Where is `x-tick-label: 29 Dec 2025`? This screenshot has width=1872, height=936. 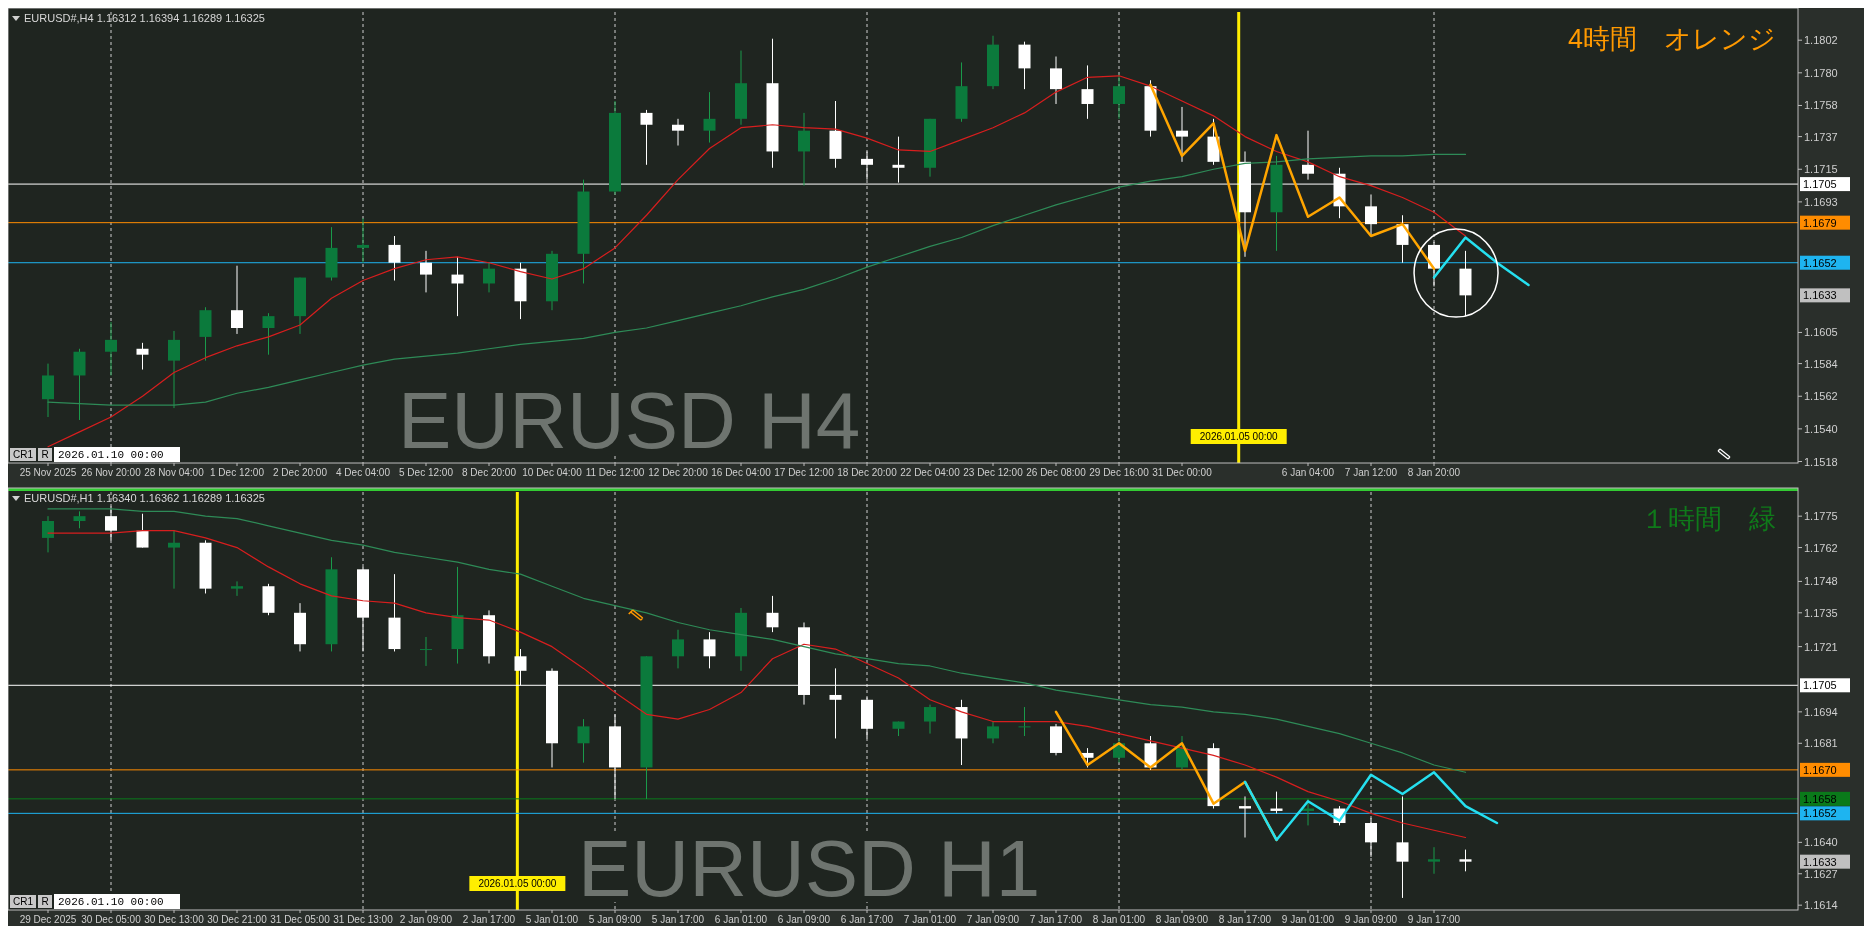 x-tick-label: 29 Dec 2025 is located at coordinates (48, 919).